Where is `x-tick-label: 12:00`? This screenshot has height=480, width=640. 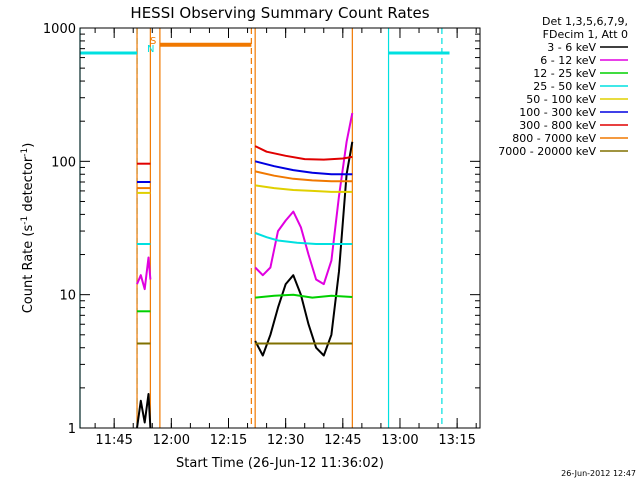
x-tick-label: 12:00 is located at coordinates (171, 440).